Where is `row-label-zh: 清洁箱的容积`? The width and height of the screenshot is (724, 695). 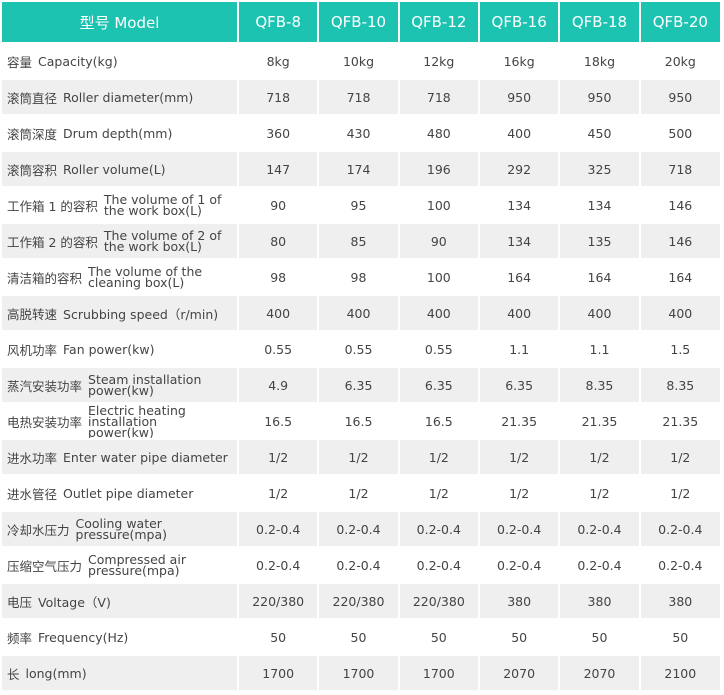
row-label-zh: 清洁箱的容积 is located at coordinates (45, 278).